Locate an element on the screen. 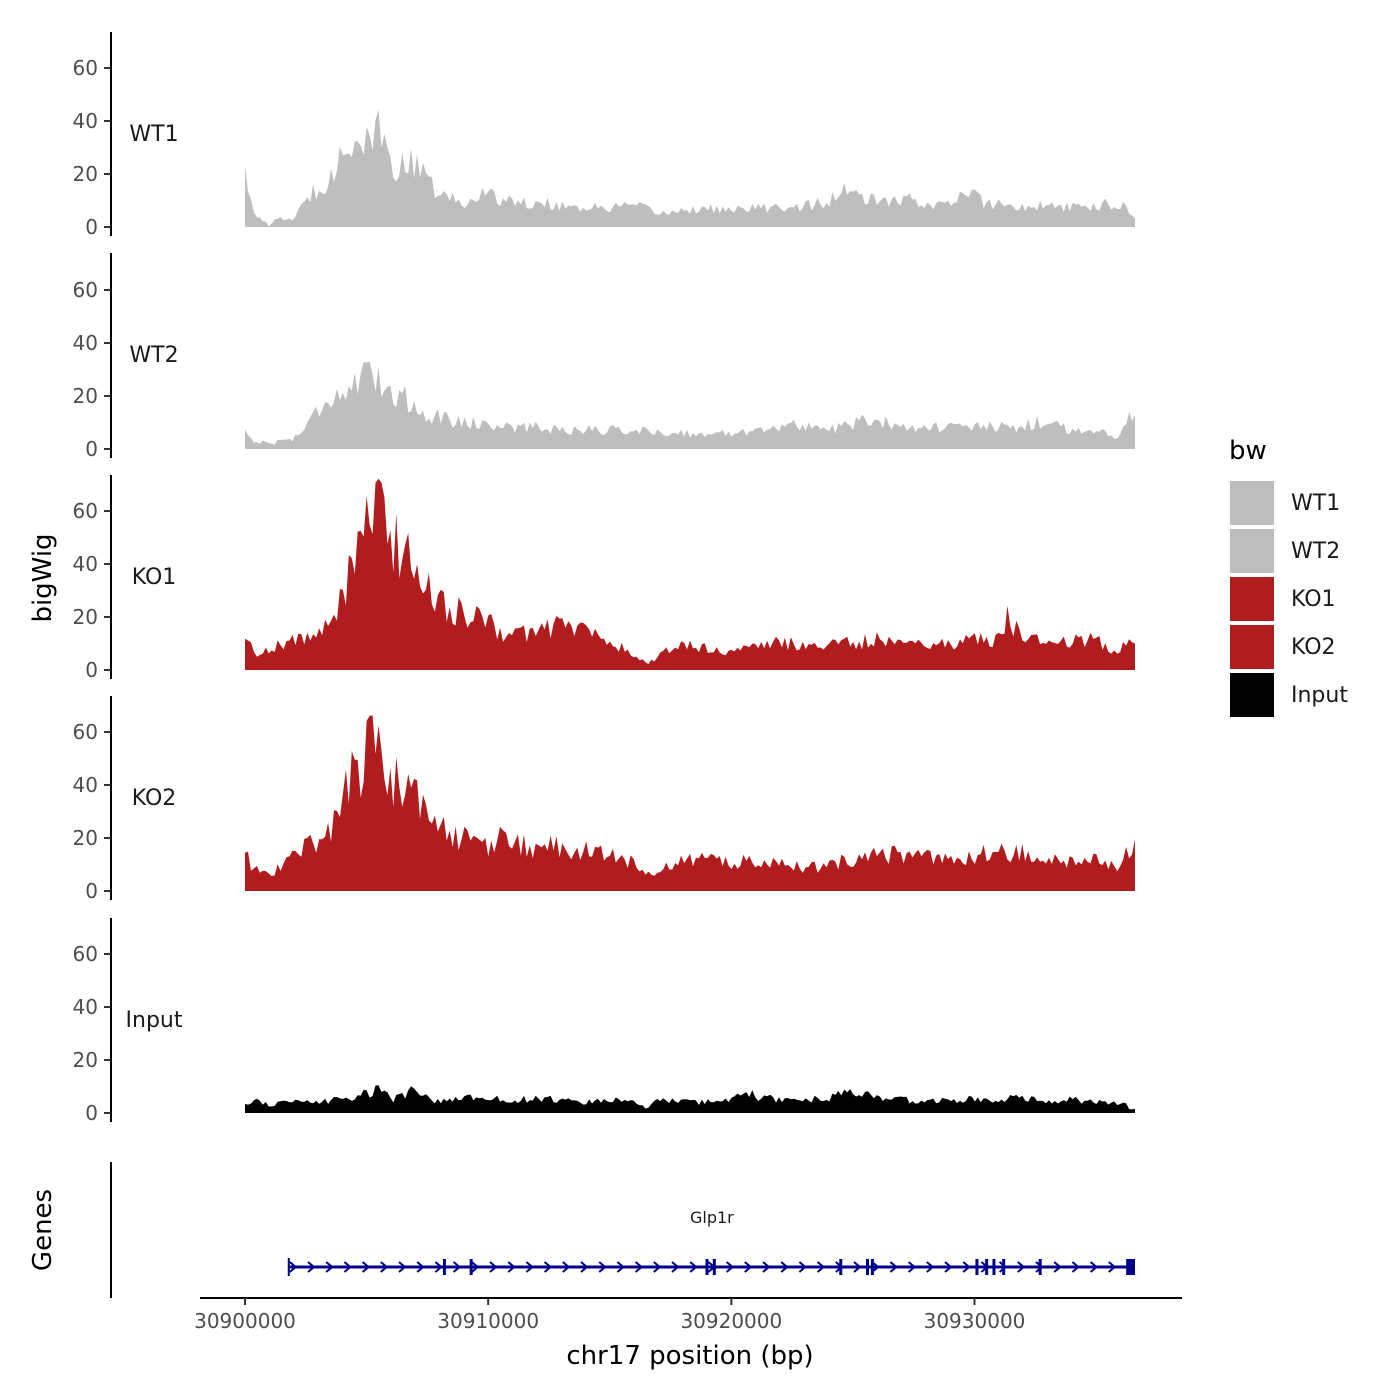  x-axis: 30900000 30910000 30920000 30930000 is located at coordinates (688, 1315).